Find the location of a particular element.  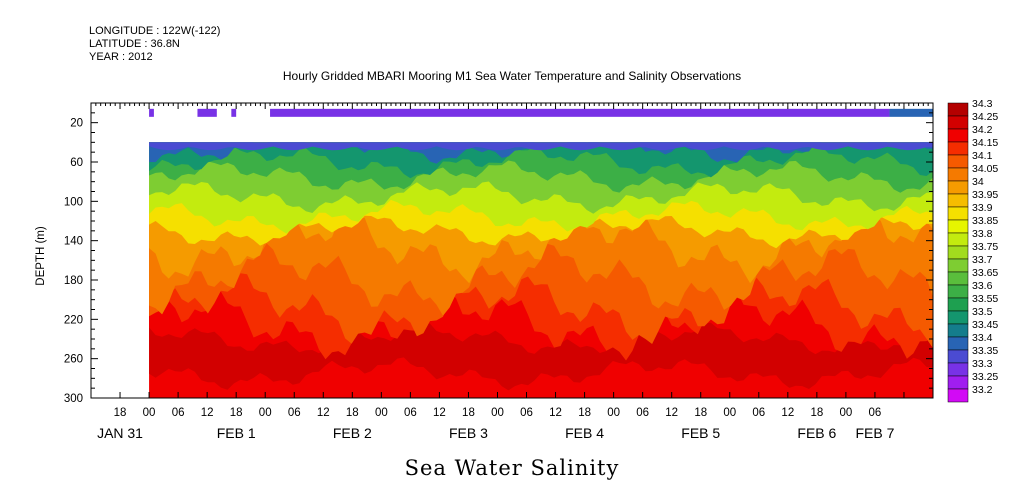

x-axis-title: Sea Water Salinity is located at coordinates (512, 468).